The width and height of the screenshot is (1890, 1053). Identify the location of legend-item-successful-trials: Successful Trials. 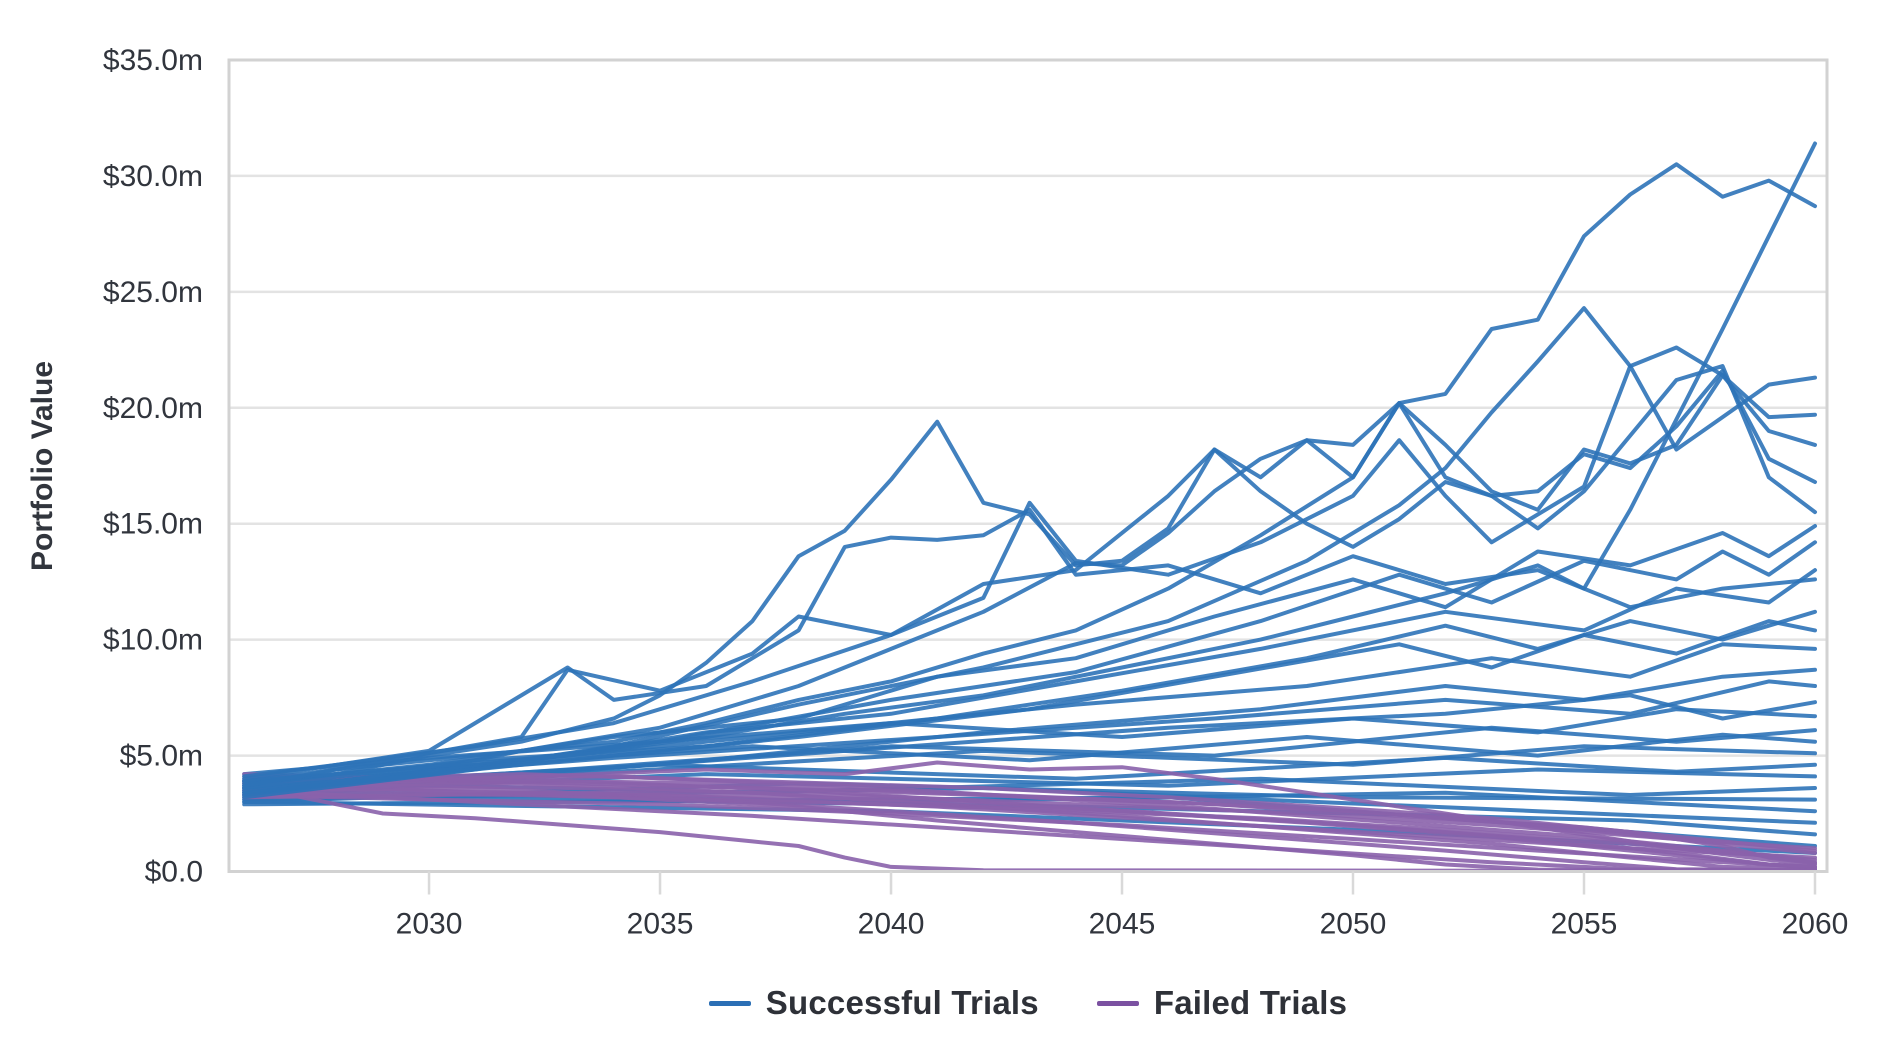
(873, 1003).